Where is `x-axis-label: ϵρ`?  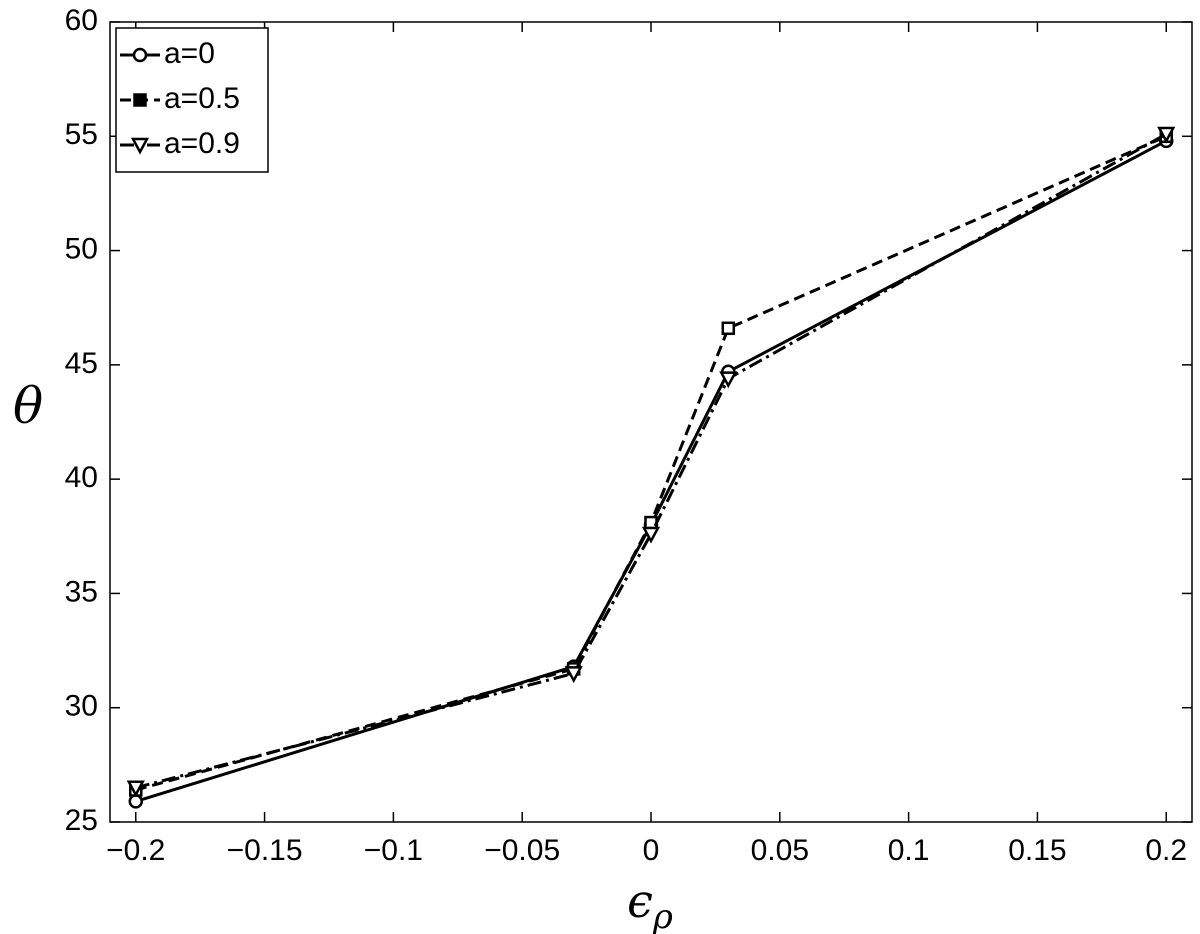 x-axis-label: ϵρ is located at coordinates (650, 904).